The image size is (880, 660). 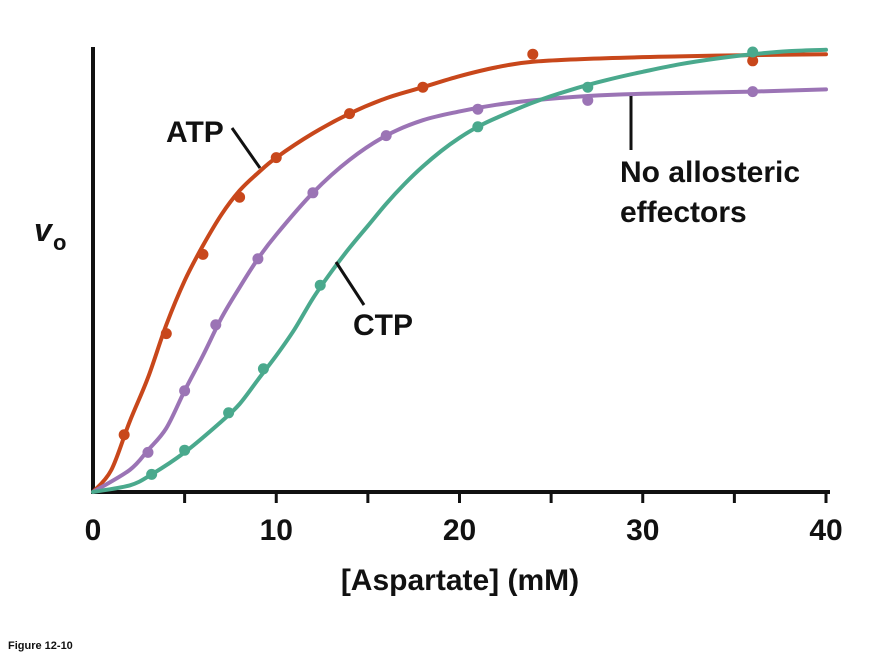 What do you see at coordinates (93, 530) in the screenshot?
I see `x-tick-label: 0` at bounding box center [93, 530].